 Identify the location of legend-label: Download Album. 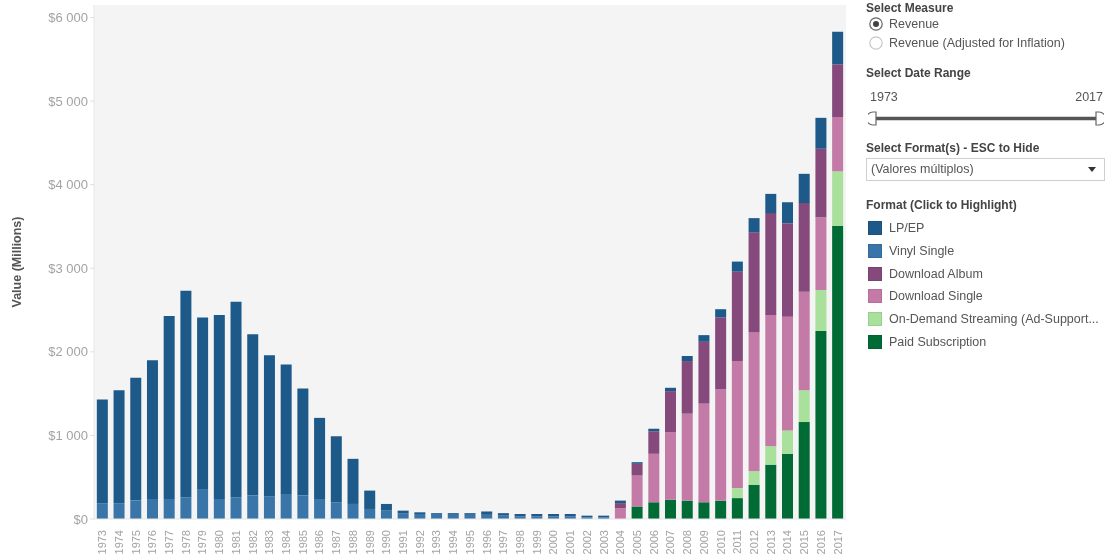
(936, 273).